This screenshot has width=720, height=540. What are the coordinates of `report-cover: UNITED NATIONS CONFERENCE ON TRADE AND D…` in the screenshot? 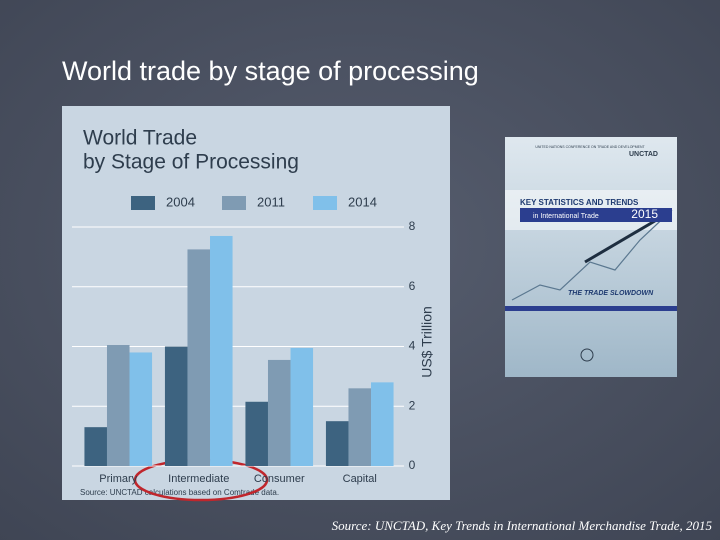 It's located at (591, 257).